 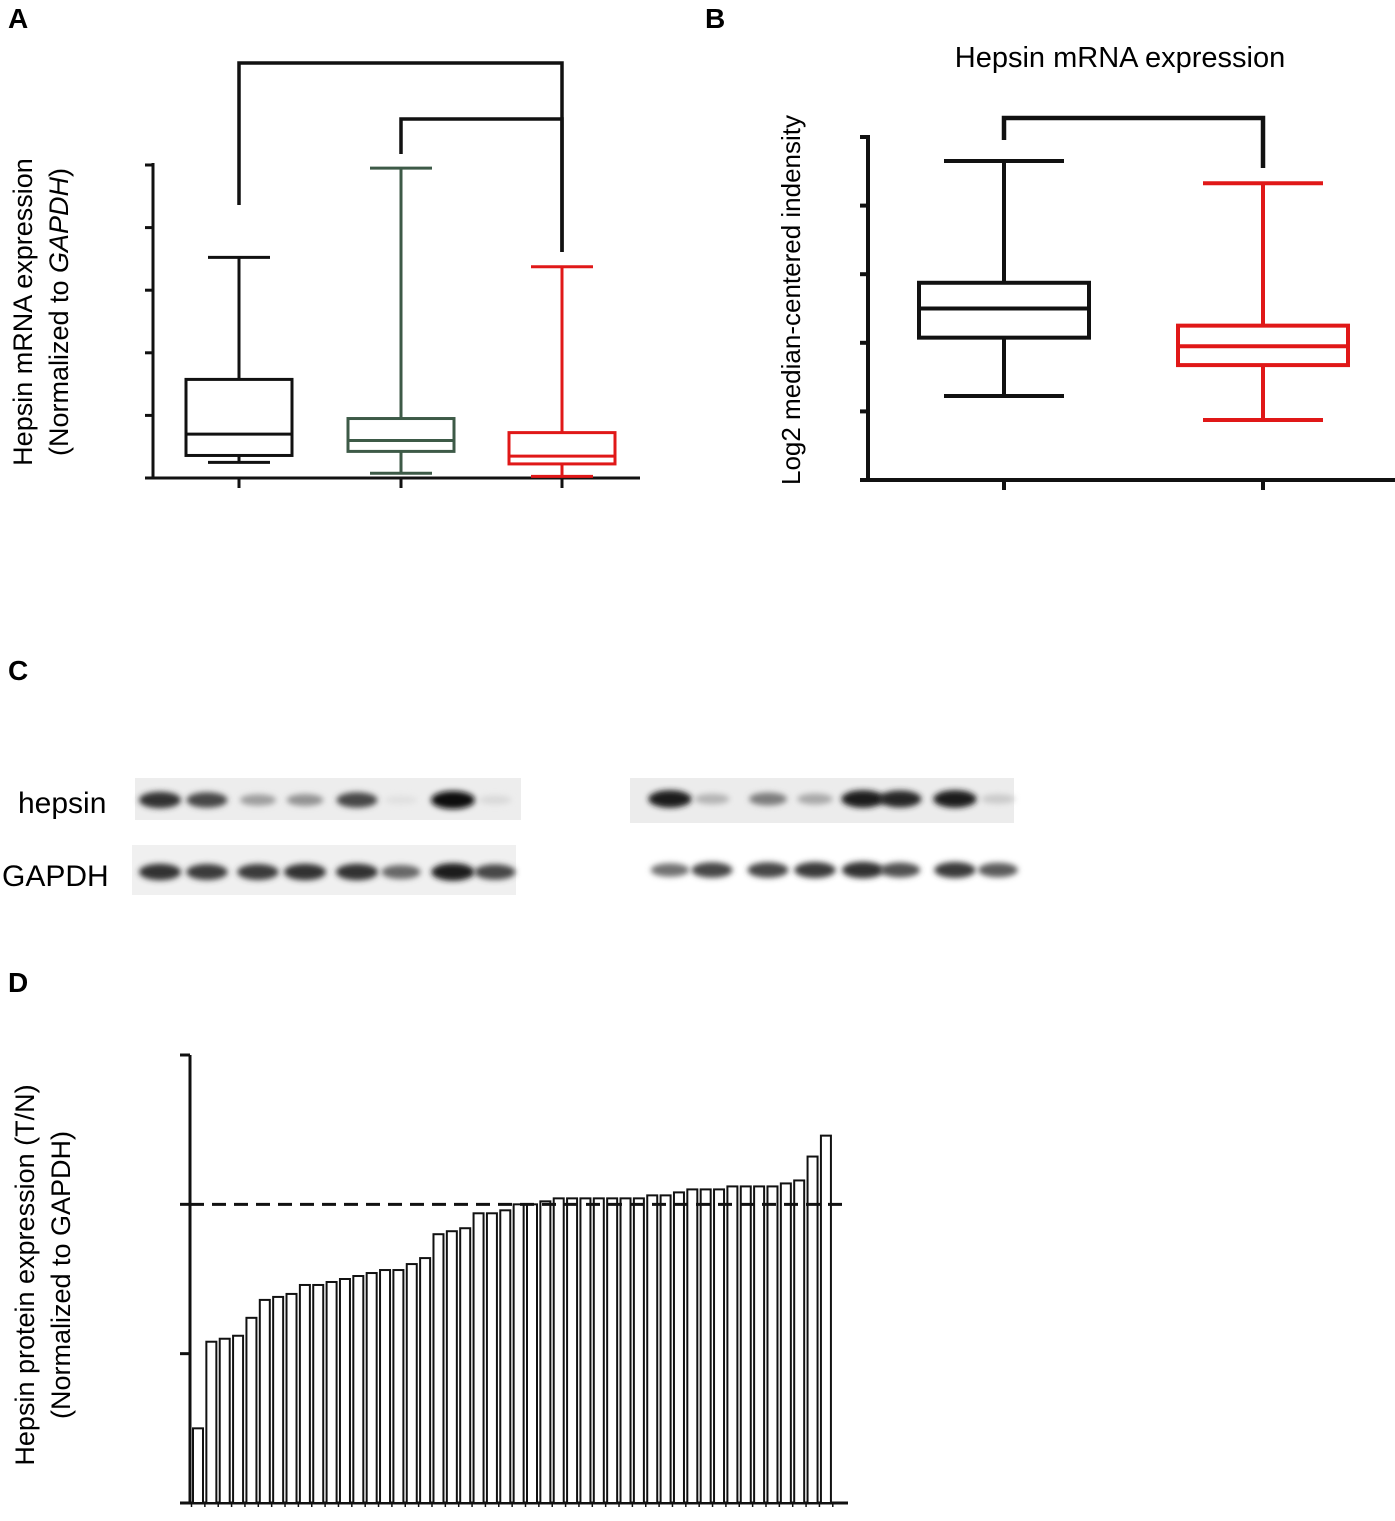 I want to click on panel-b-significance, so click(x=1133, y=141).